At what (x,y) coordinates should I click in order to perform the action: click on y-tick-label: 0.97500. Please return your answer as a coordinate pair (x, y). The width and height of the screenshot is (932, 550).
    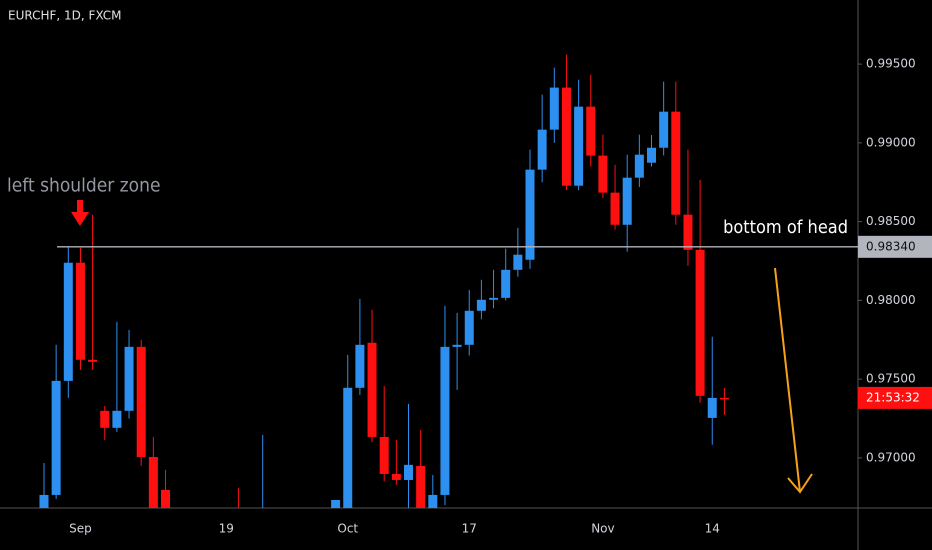
    Looking at the image, I should click on (891, 379).